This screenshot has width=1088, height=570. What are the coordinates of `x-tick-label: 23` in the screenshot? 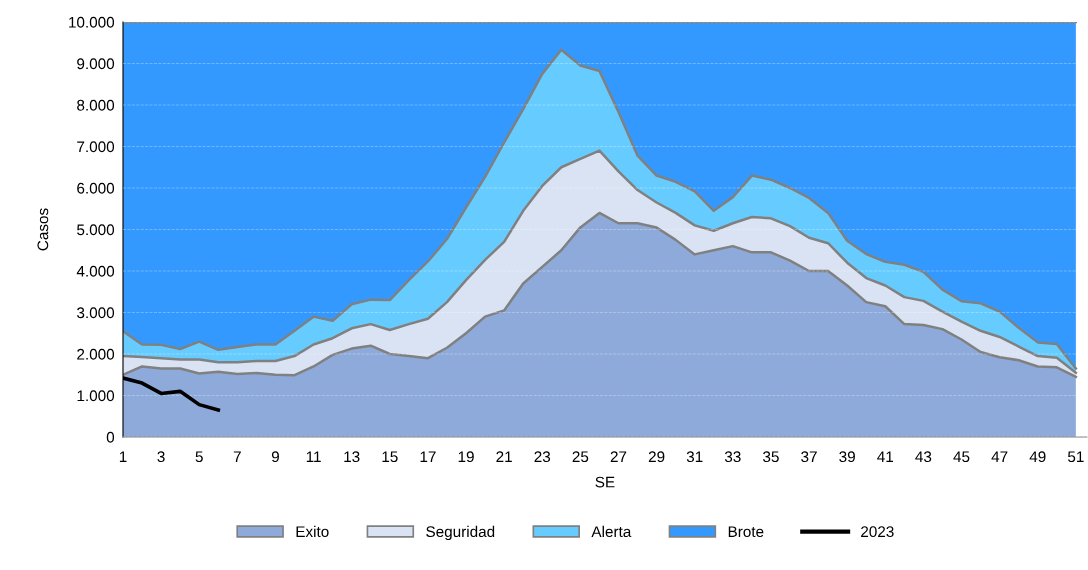 It's located at (542, 457).